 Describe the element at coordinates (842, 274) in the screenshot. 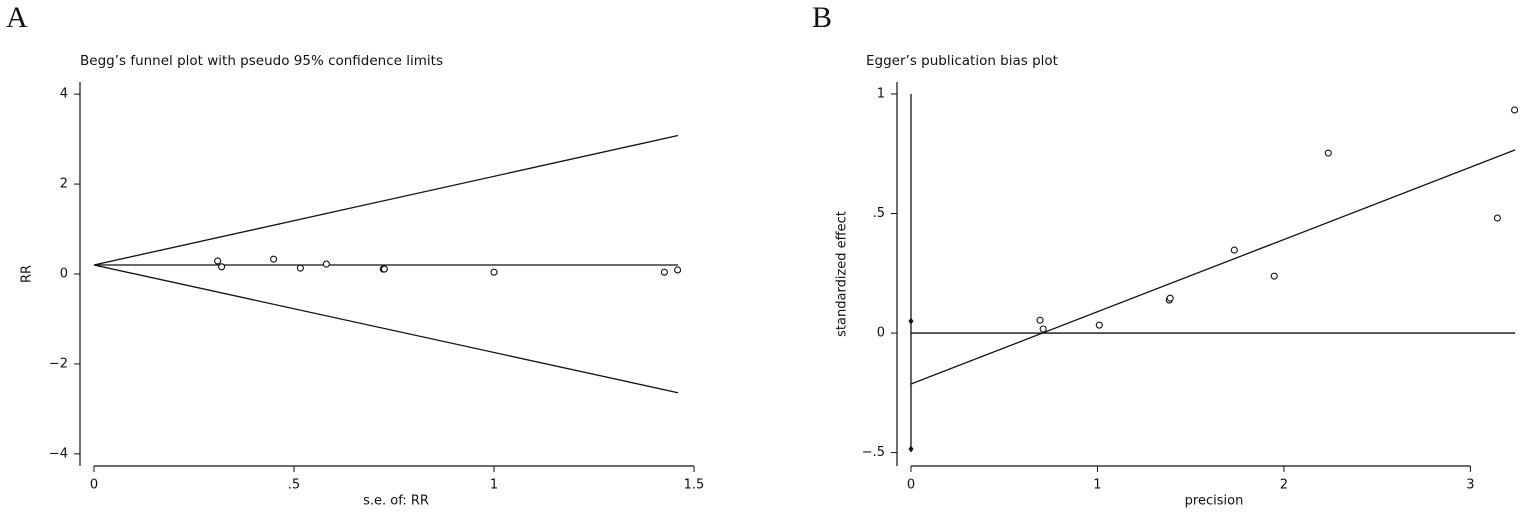

I see `y-axis-label: standardized effect` at that location.